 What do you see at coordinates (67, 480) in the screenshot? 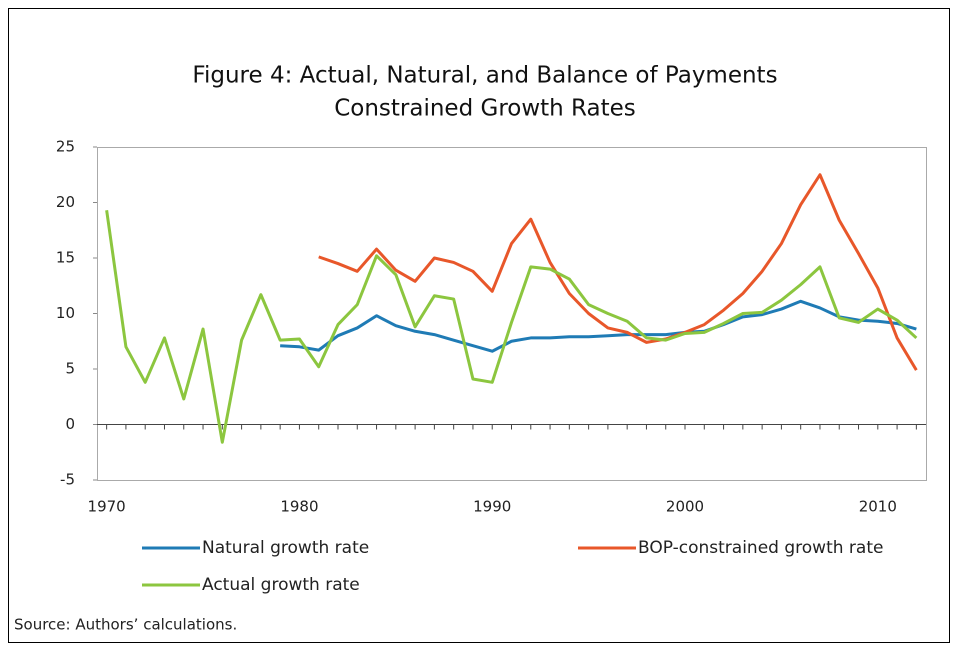
I see `y-tick-label: -5` at bounding box center [67, 480].